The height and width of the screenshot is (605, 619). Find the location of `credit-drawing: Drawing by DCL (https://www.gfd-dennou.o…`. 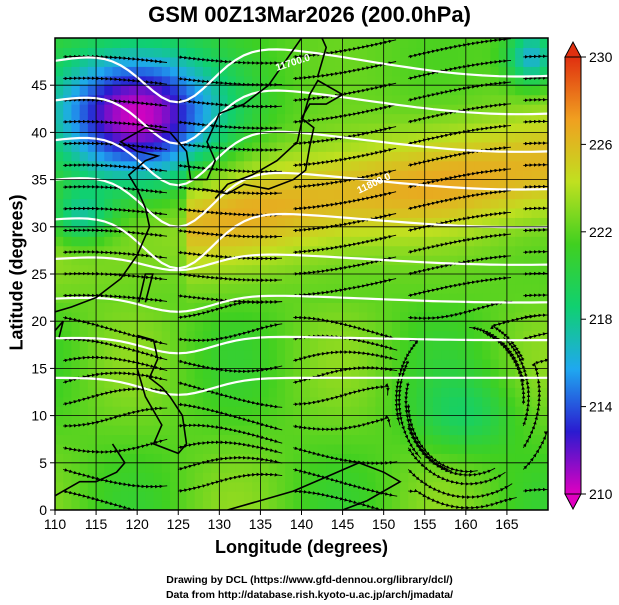

credit-drawing: Drawing by DCL (https://www.gfd-dennou.o… is located at coordinates (309, 580).